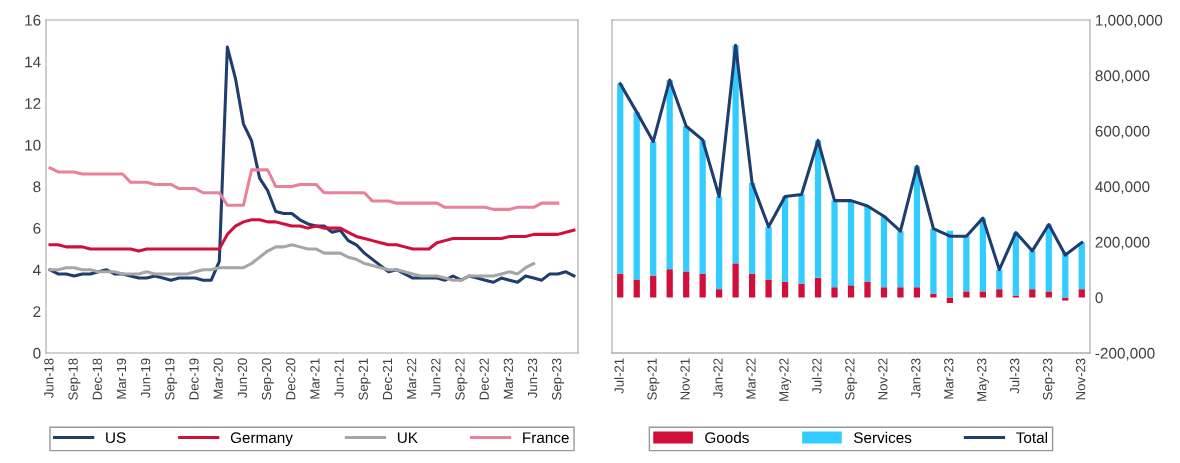 The width and height of the screenshot is (1180, 463). Describe the element at coordinates (1129, 21) in the screenshot. I see `y-tick-label: 1,000,000` at that location.